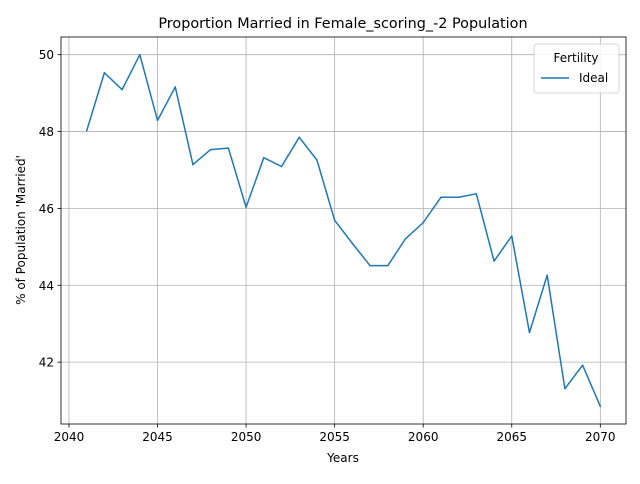 The image size is (640, 484). Describe the element at coordinates (46, 286) in the screenshot. I see `y-tick-label: 44` at that location.